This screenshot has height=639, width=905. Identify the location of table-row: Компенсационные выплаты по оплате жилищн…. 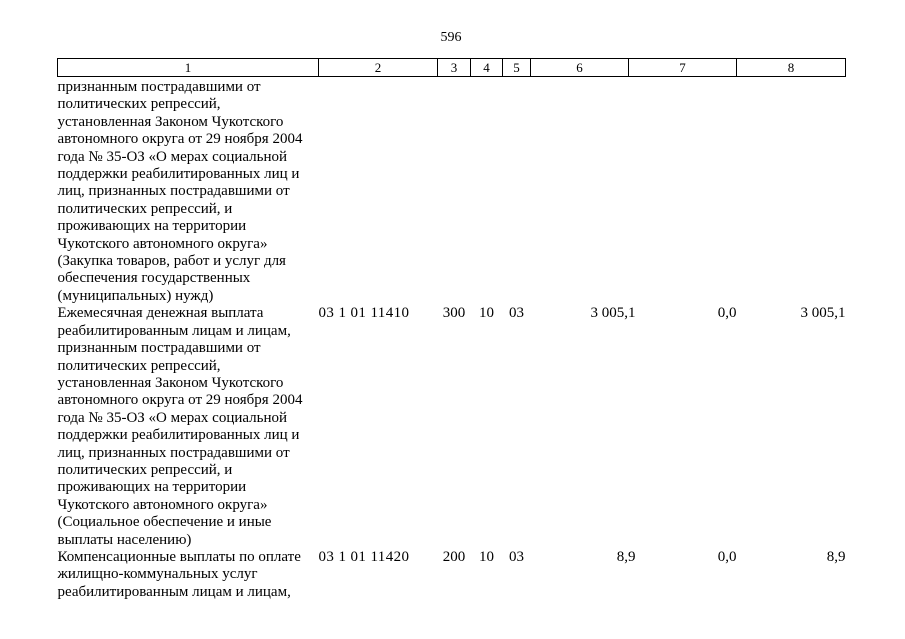
(452, 575).